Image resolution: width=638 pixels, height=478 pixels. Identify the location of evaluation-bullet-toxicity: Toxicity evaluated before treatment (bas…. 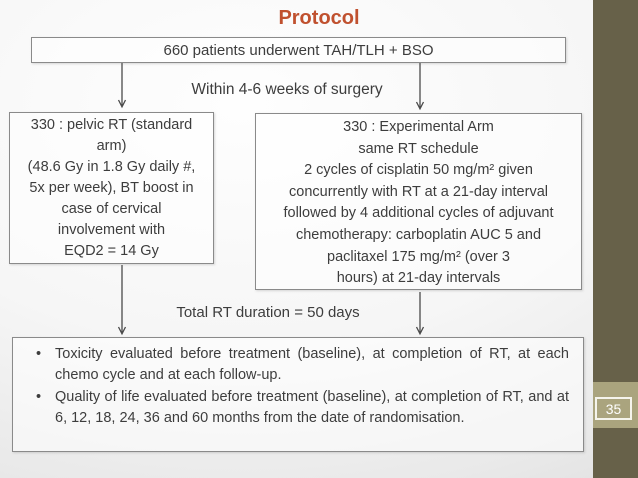
(302, 365).